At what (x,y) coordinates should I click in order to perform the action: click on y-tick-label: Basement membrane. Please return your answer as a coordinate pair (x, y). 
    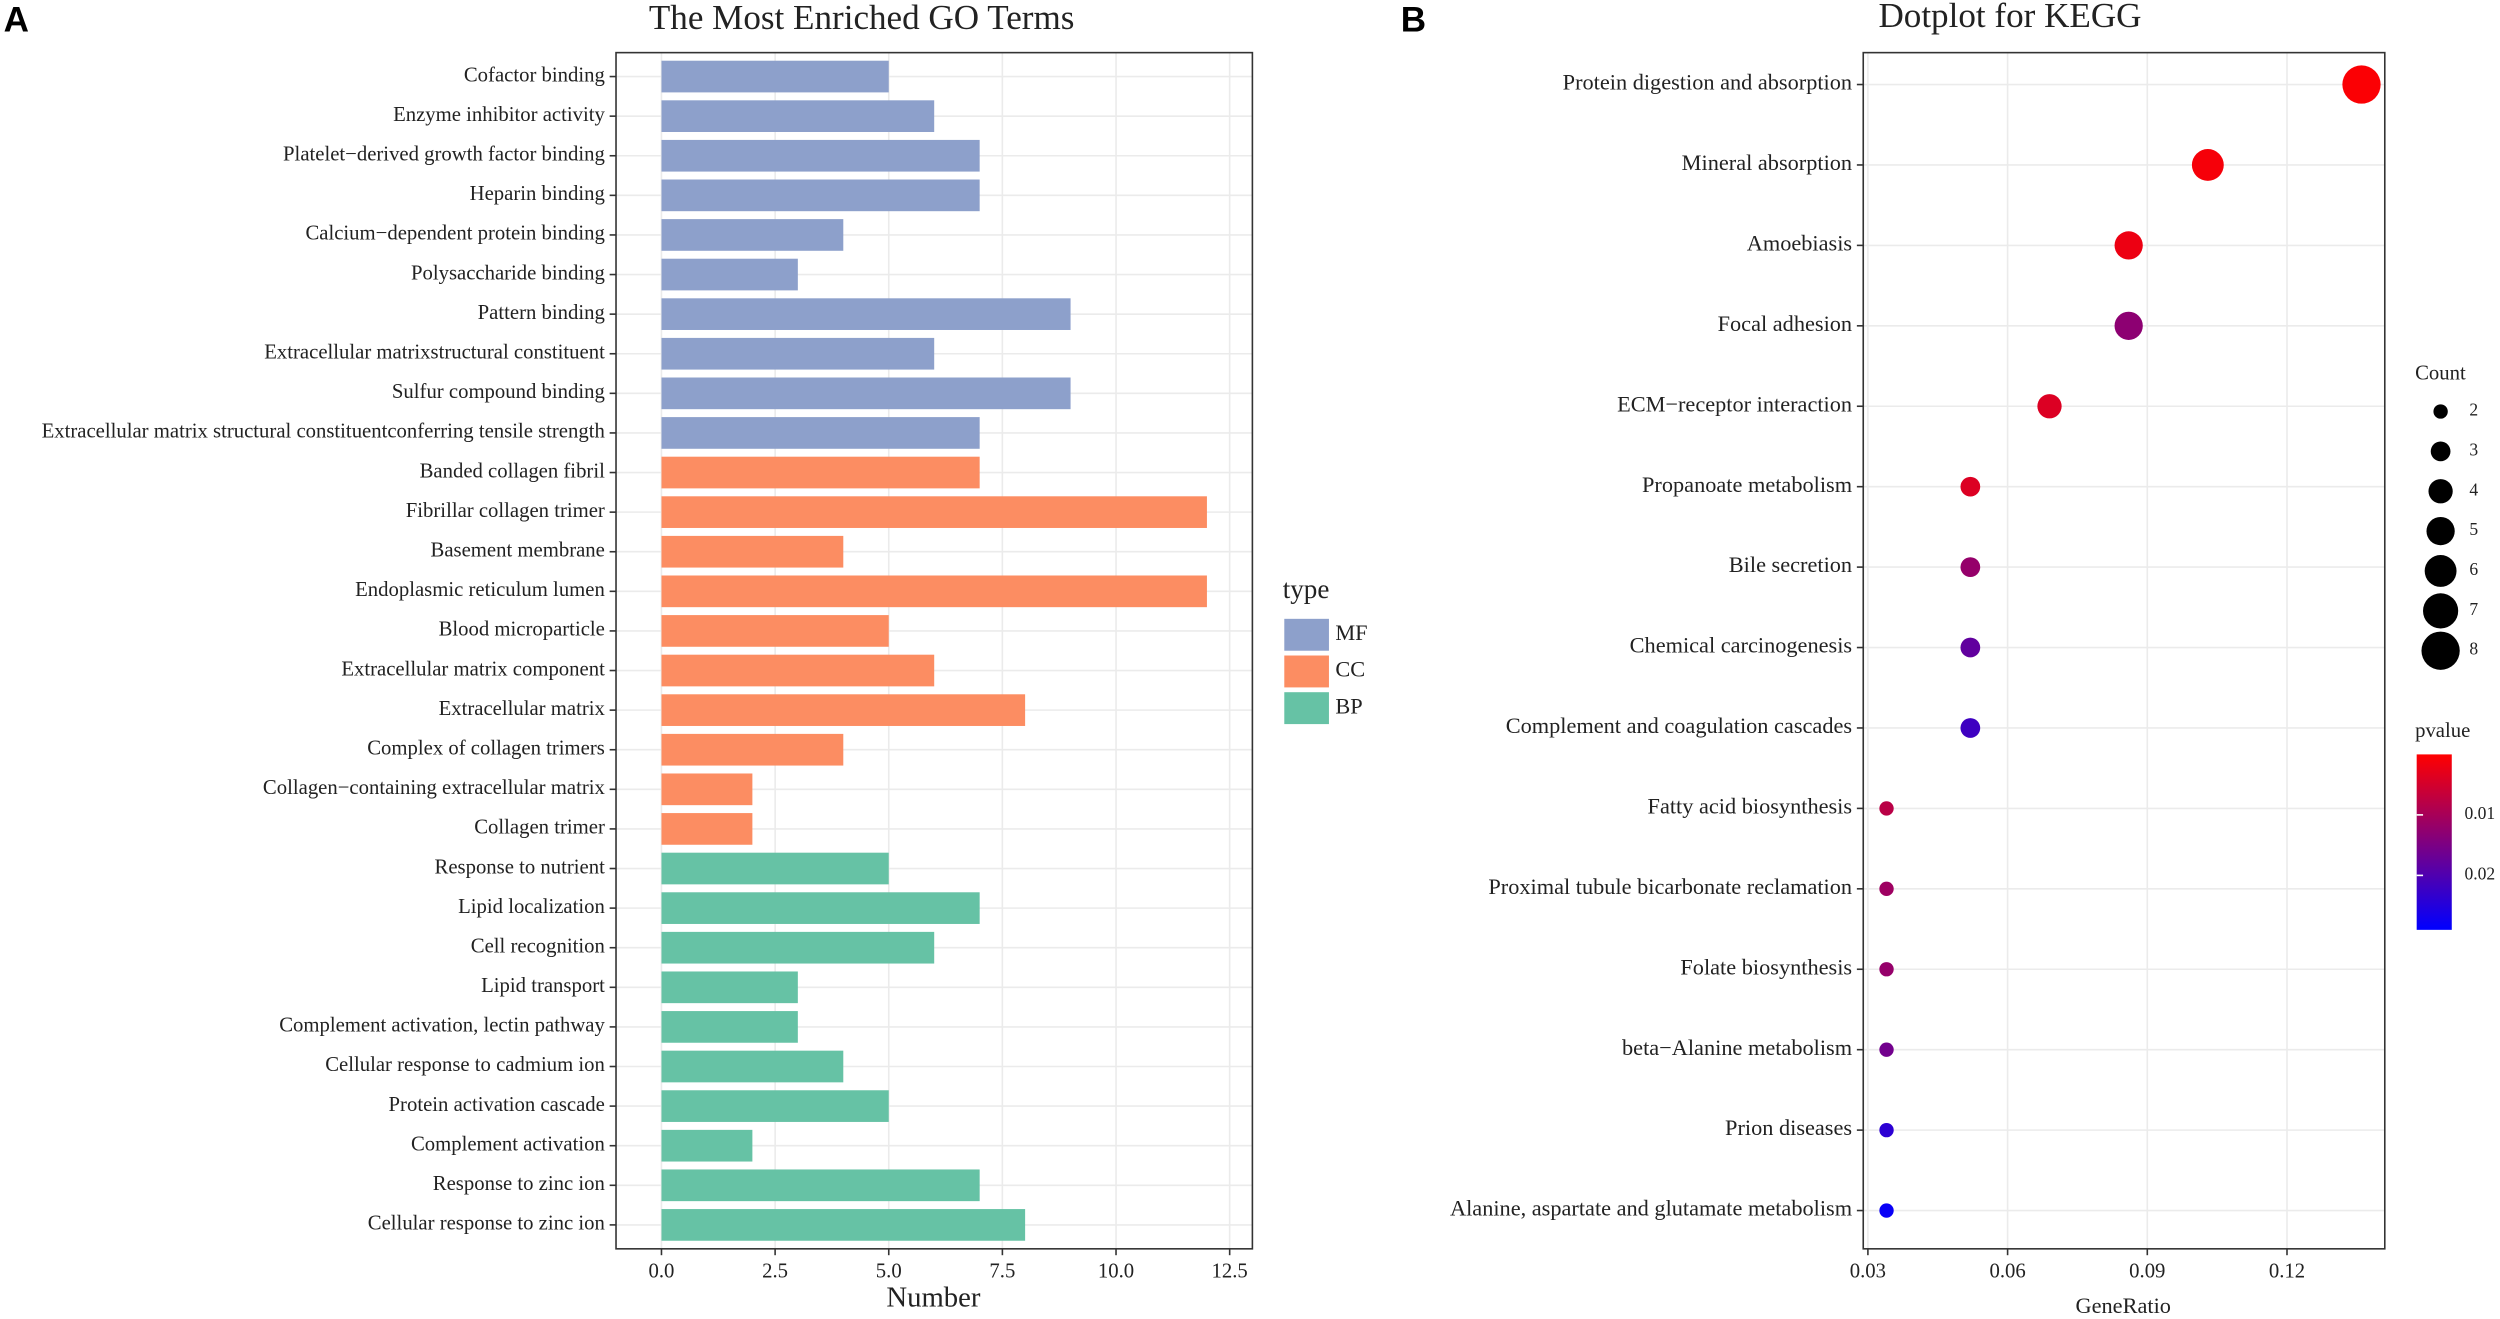
    Looking at the image, I should click on (518, 550).